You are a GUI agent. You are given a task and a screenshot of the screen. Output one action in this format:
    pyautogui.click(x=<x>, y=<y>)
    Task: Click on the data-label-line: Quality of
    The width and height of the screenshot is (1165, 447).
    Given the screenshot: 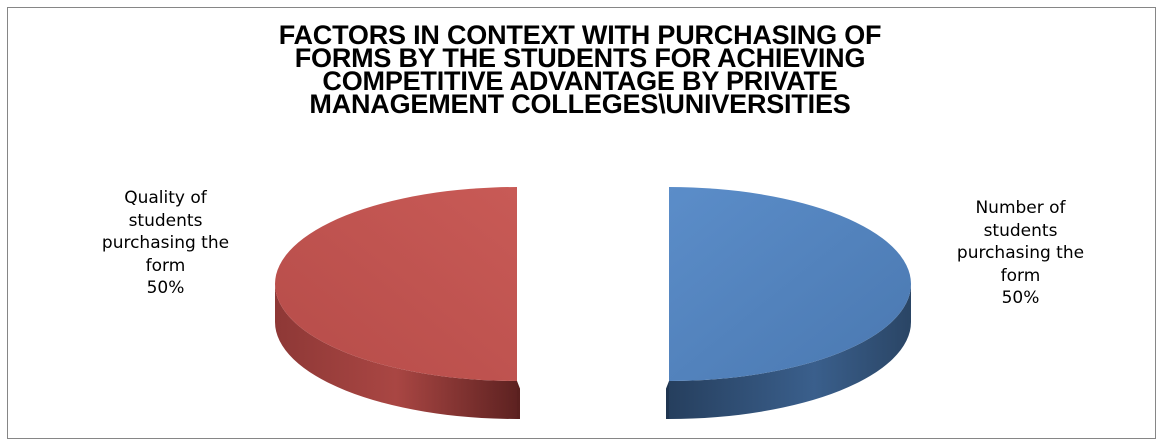 What is the action you would take?
    pyautogui.click(x=165, y=198)
    